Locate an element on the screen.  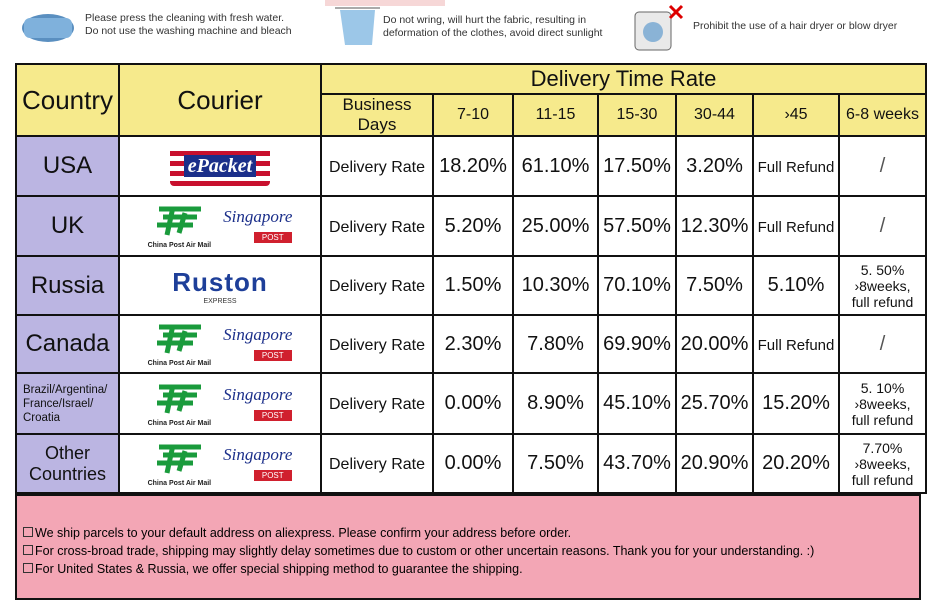
subheader-text: ›45 is located at coordinates (796, 114).